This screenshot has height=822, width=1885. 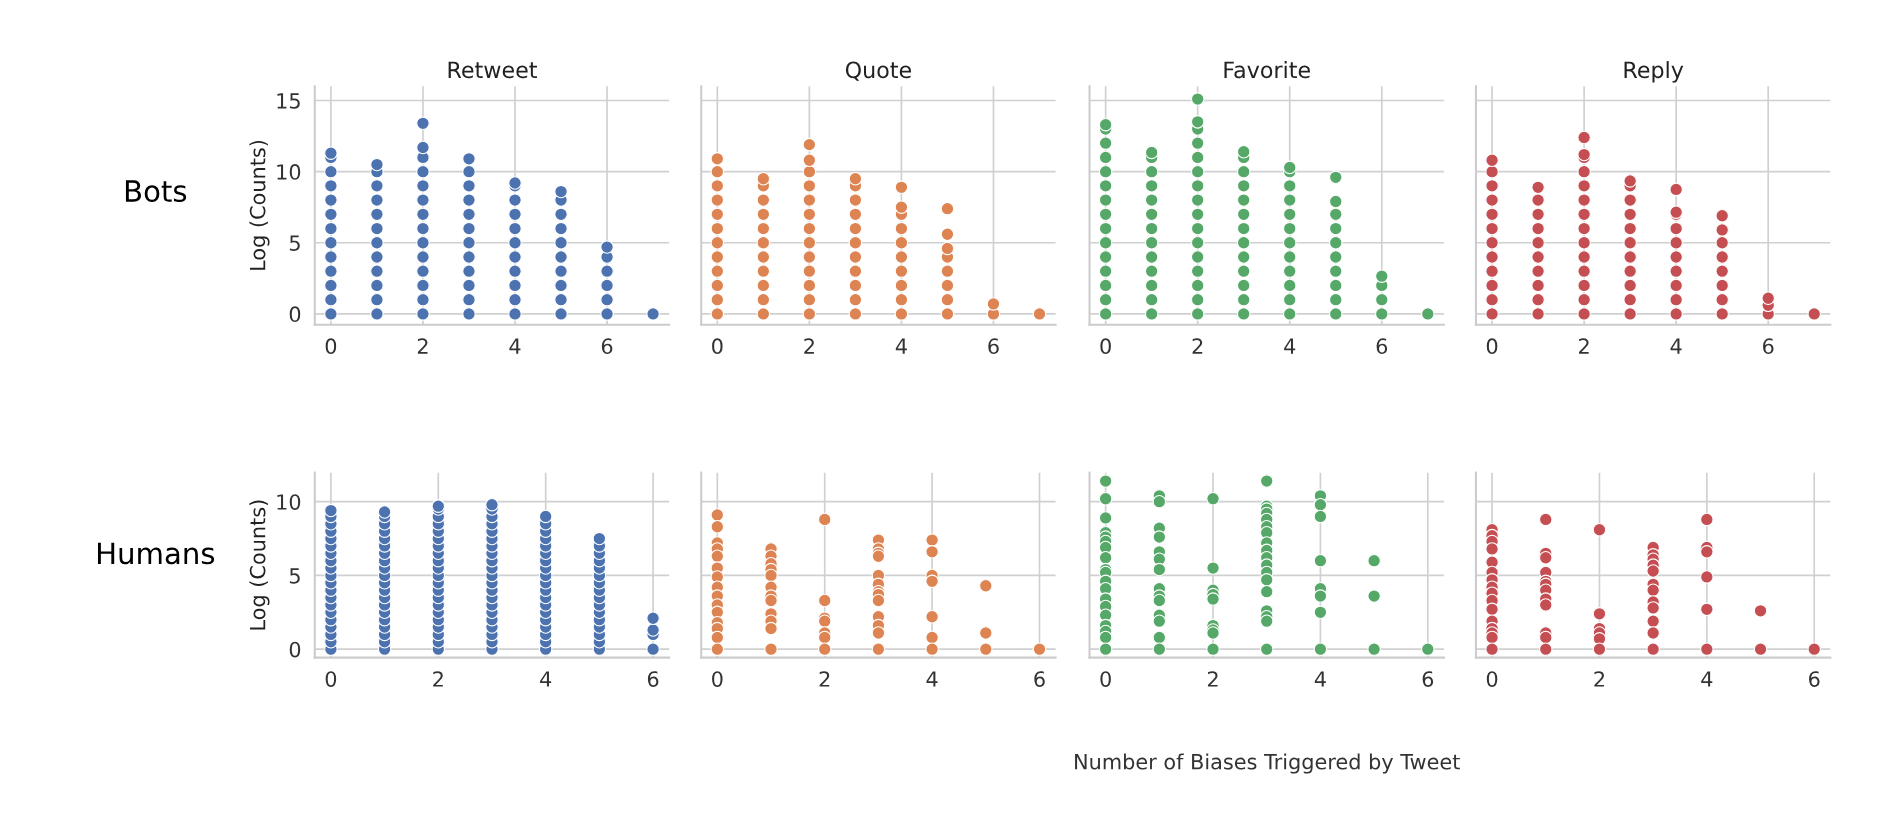 What do you see at coordinates (156, 553) in the screenshot?
I see `text: Humans` at bounding box center [156, 553].